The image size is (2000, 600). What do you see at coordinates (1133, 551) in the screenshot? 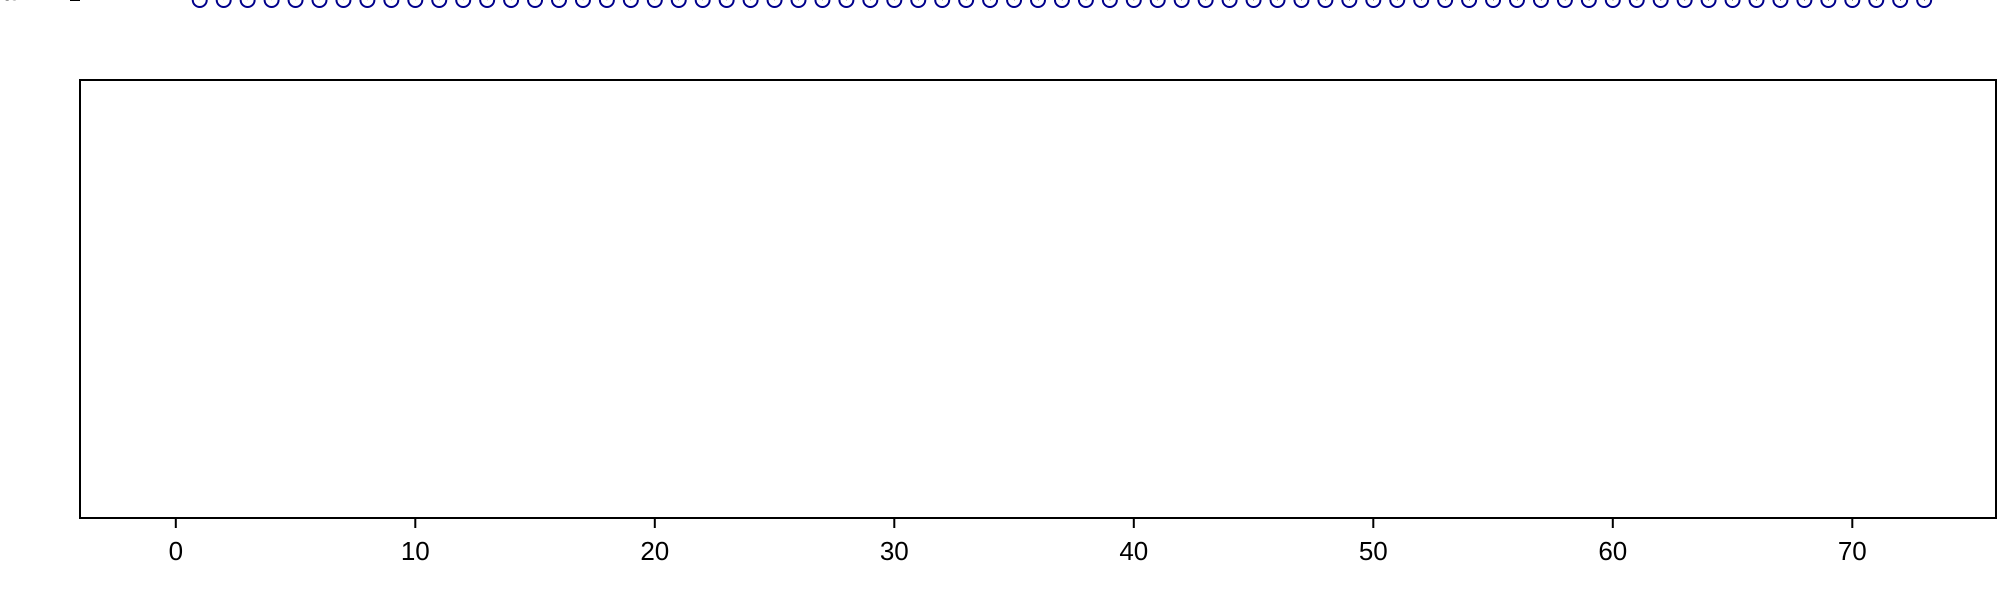
I see `x-tick-label: 40` at bounding box center [1133, 551].